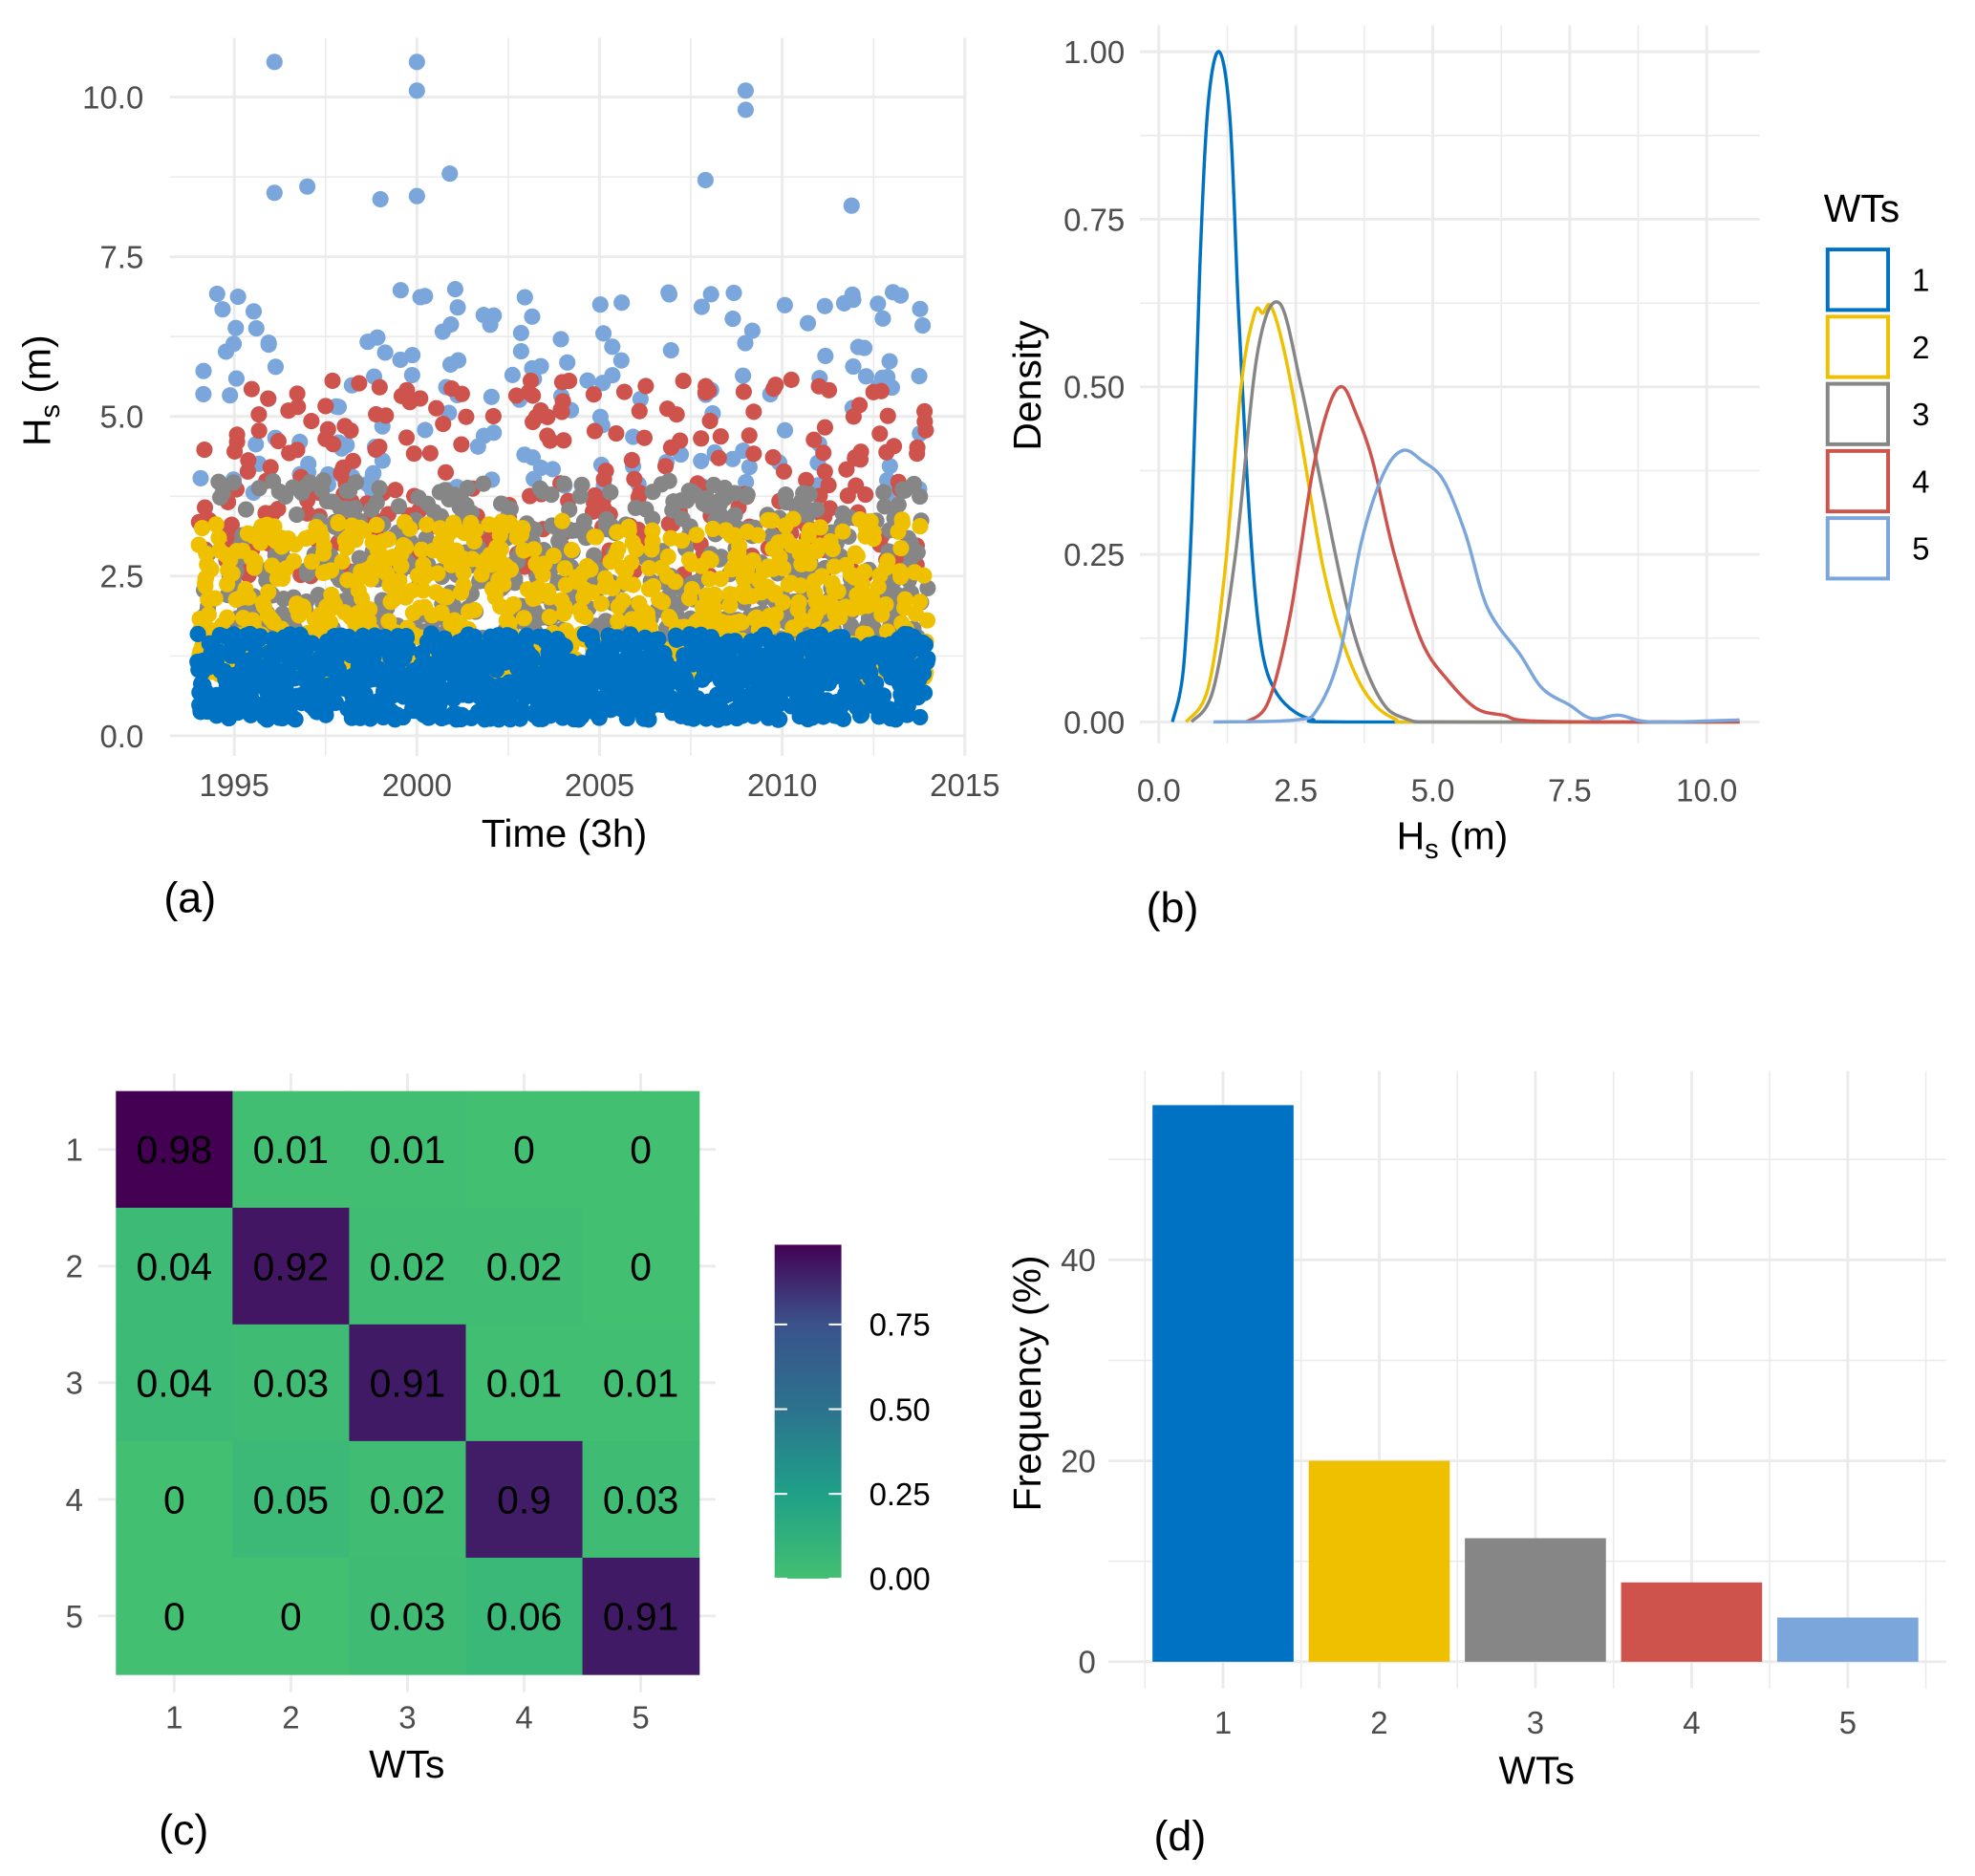 The width and height of the screenshot is (1975, 1876). What do you see at coordinates (408, 1616) in the screenshot?
I see `cell-value: 0.03` at bounding box center [408, 1616].